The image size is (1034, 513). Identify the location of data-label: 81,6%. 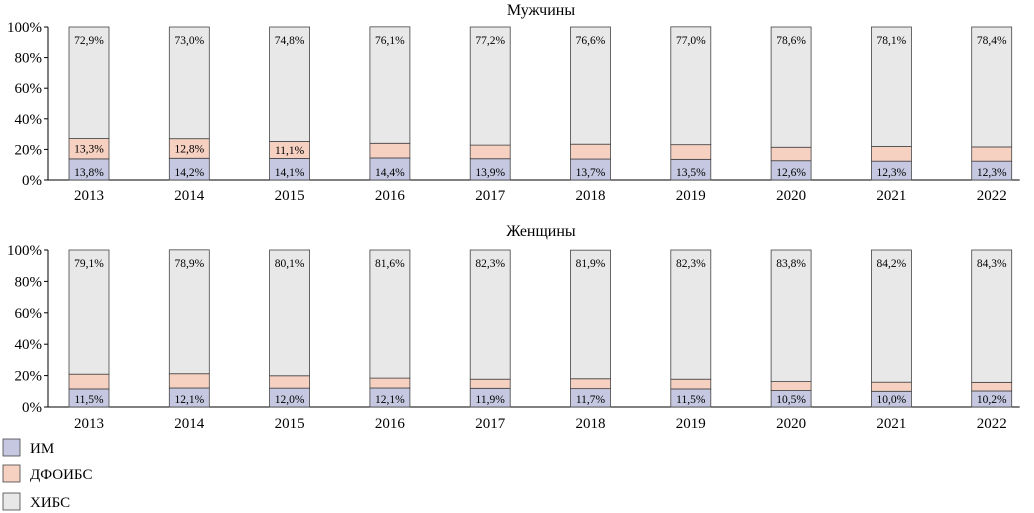
(390, 264).